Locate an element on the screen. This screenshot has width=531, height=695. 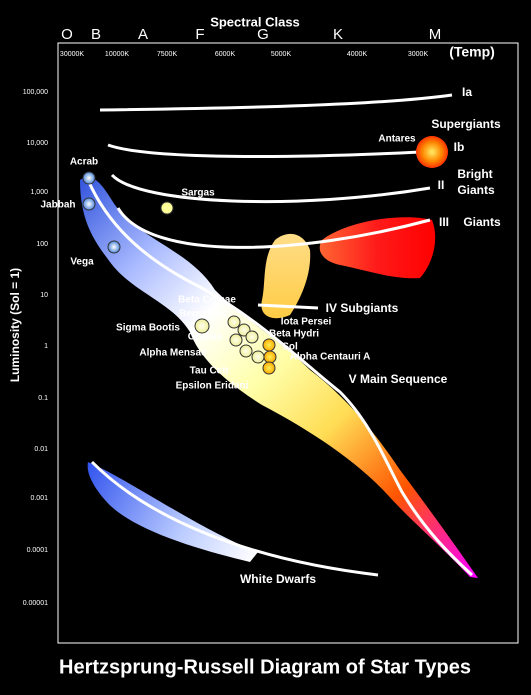
y-tick-label: 0.0001 is located at coordinates (38, 550).